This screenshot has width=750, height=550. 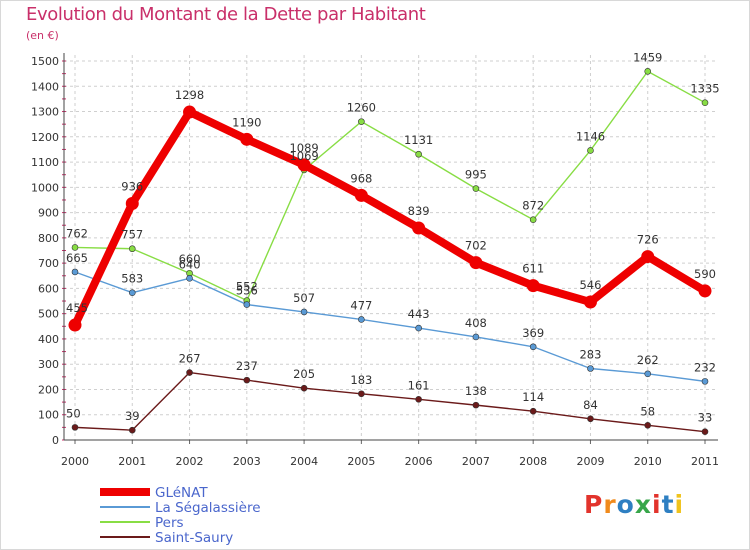 I want to click on y-tick-label: 900, so click(x=48, y=213).